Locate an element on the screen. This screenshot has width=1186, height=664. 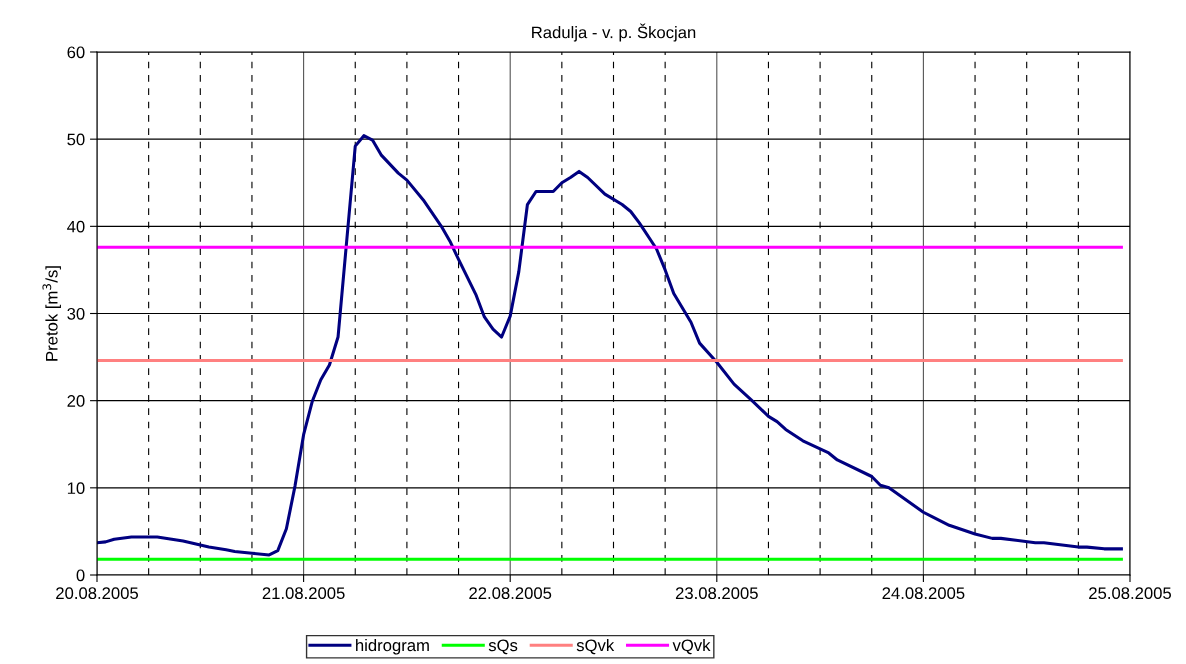
y-tick-label: 20 is located at coordinates (76, 401).